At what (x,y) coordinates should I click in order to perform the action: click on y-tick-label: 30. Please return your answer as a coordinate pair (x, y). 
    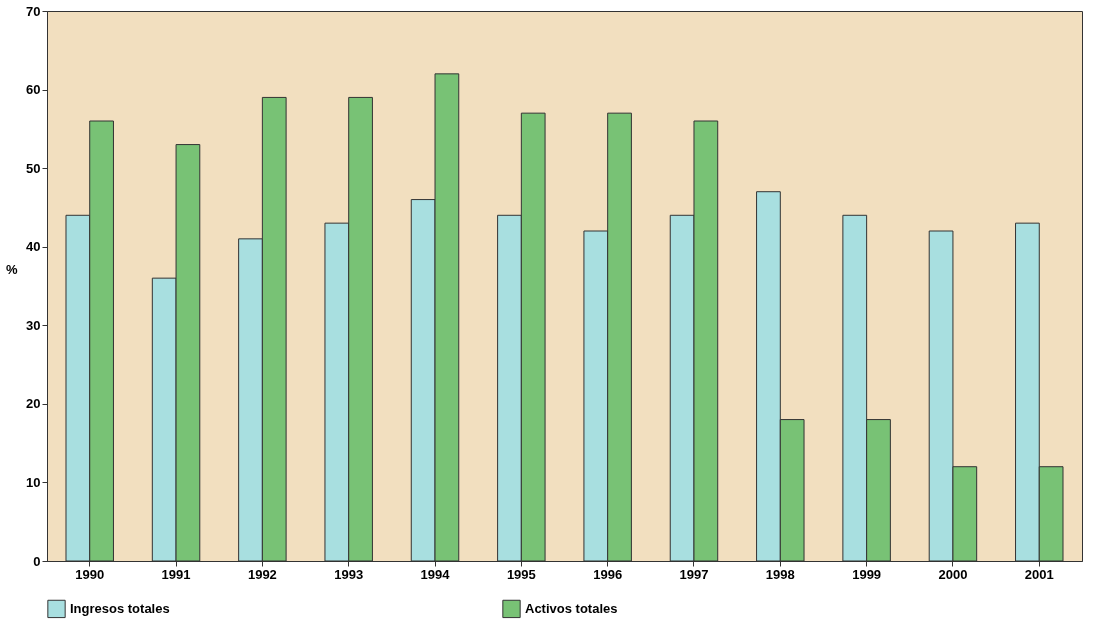
    Looking at the image, I should click on (33, 325).